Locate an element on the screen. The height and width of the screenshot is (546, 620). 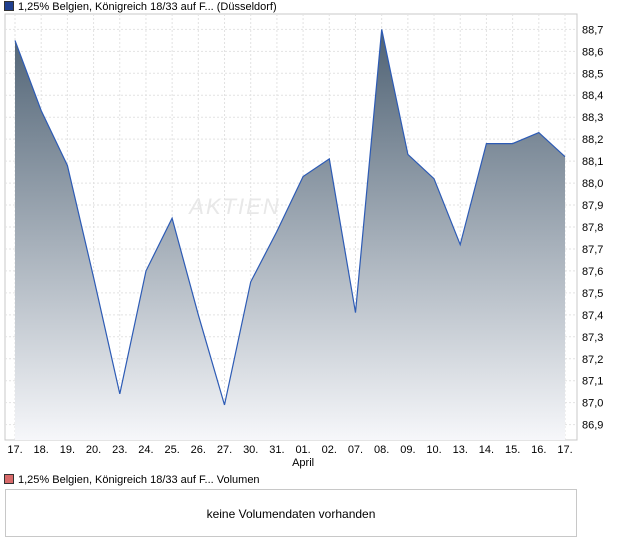
x-tick-label: 25. is located at coordinates (171, 450).